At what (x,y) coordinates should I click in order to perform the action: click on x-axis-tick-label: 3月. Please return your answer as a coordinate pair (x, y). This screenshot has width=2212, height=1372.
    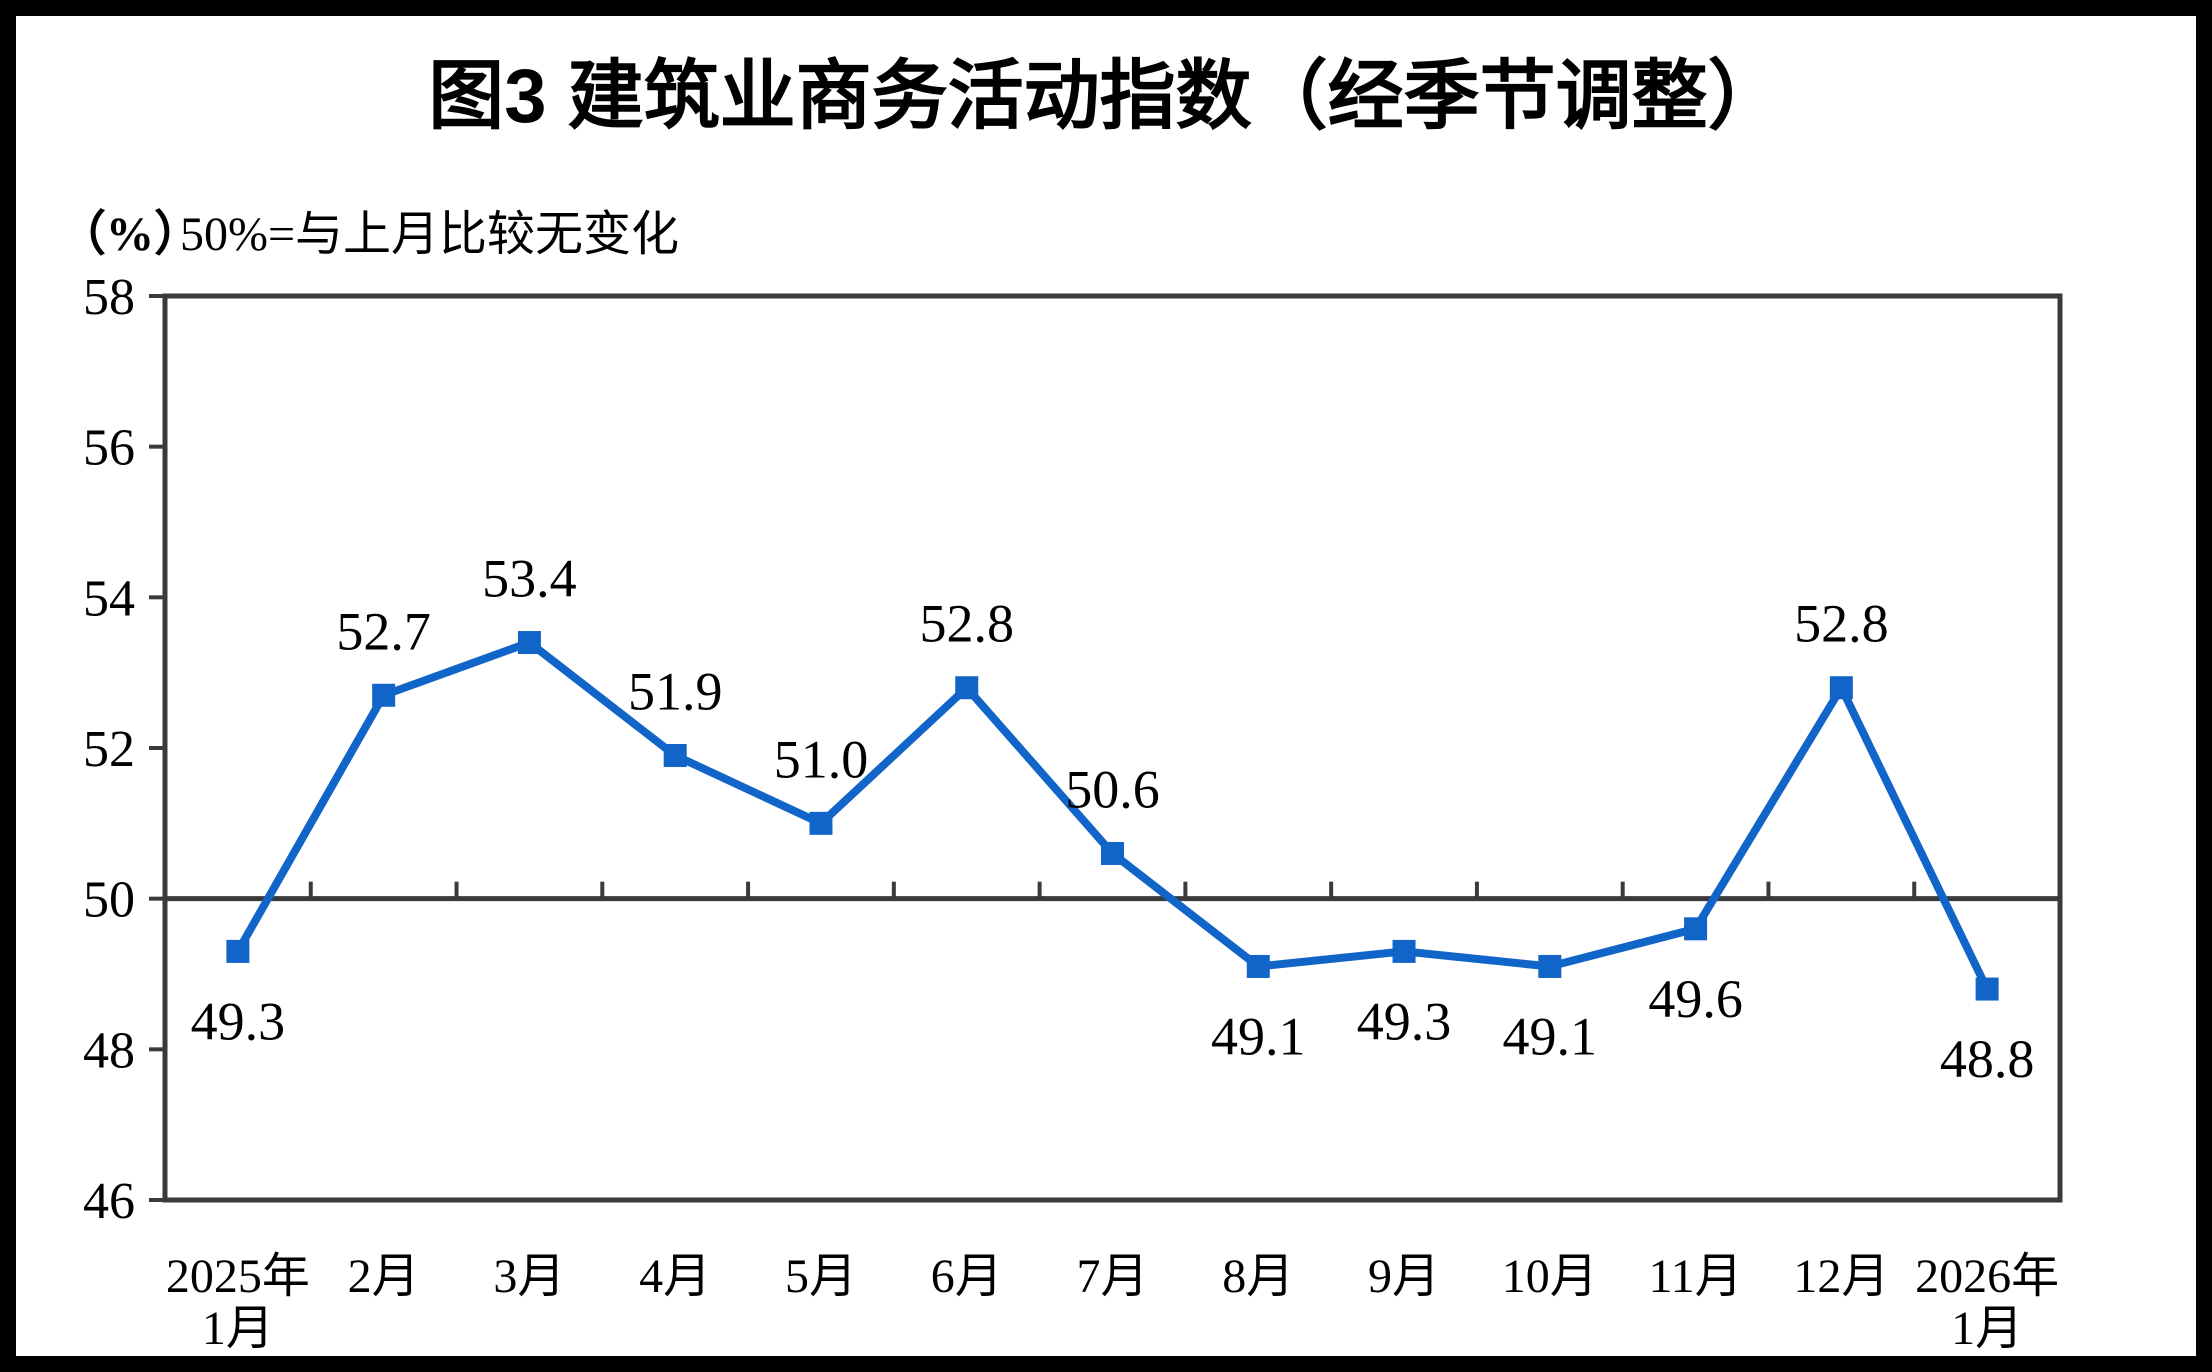
    Looking at the image, I should click on (529, 1276).